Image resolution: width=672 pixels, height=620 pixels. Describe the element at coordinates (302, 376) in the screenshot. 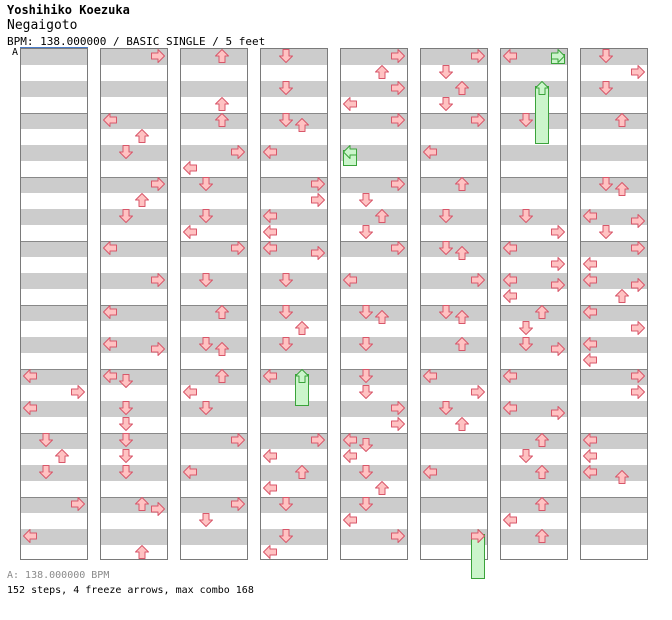

I see `freeze-arrow-head` at that location.